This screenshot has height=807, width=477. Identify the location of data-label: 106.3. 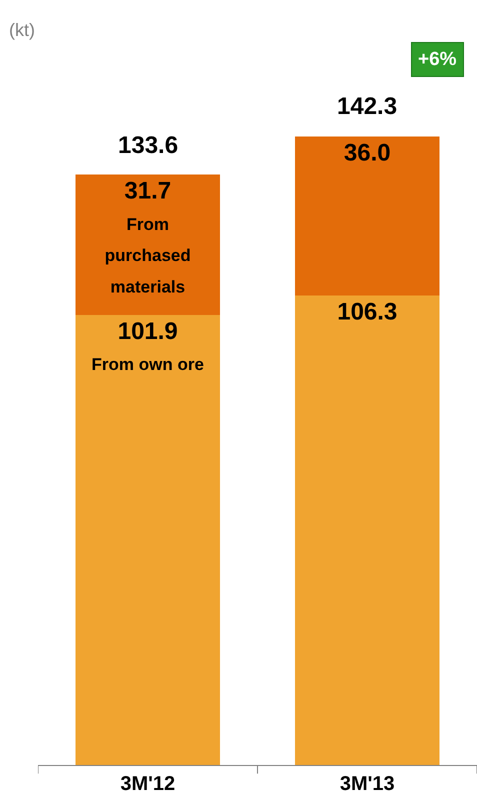
(367, 312).